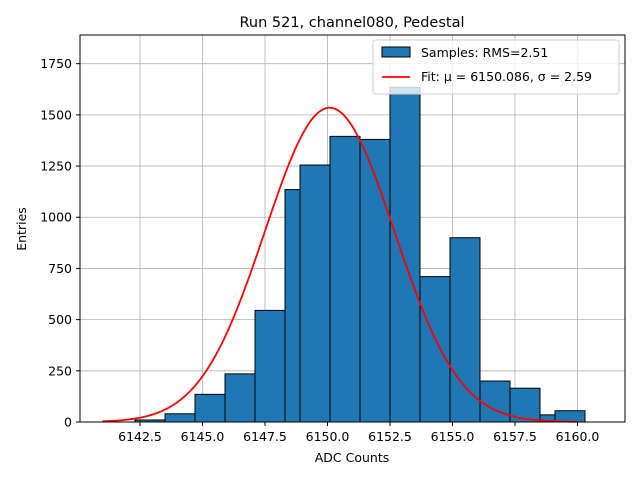  I want to click on y-axis-label: Entries, so click(21, 229).